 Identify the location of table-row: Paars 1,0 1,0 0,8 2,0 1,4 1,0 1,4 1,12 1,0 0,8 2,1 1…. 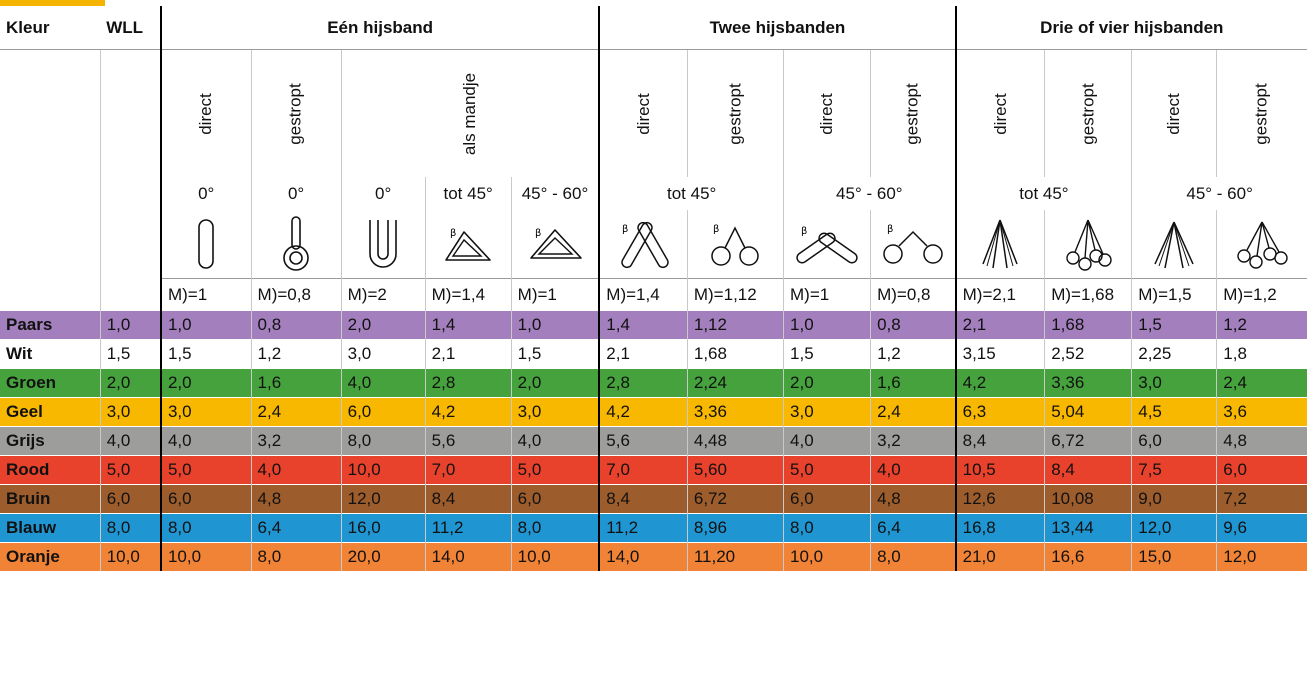
(653, 325).